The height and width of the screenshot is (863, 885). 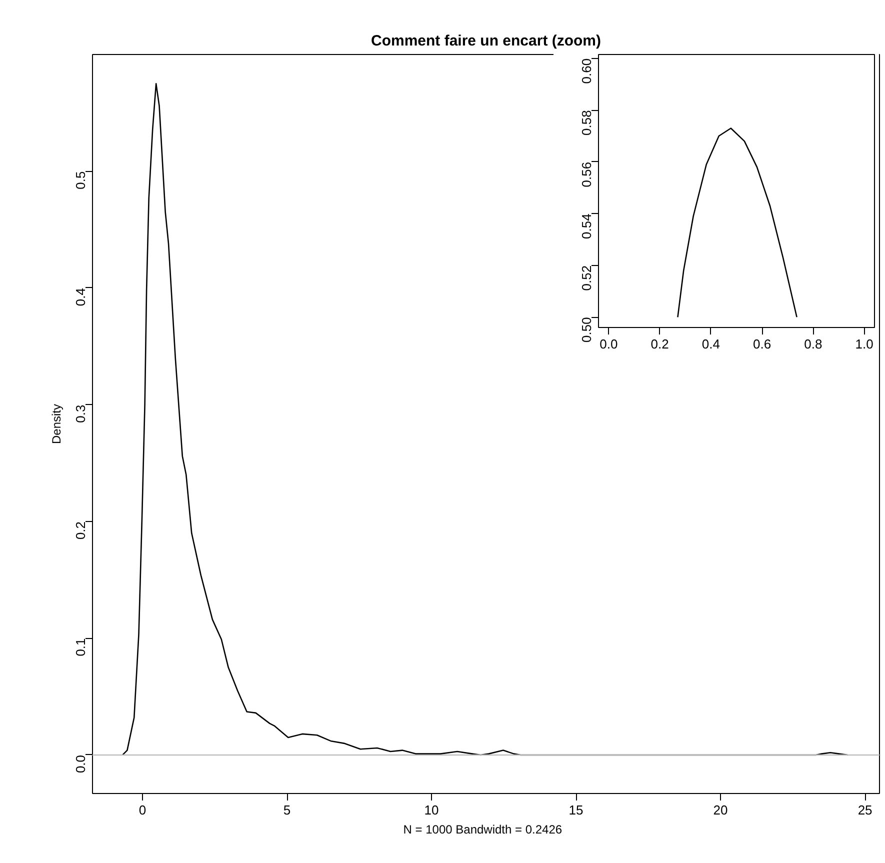 I want to click on y-tick-label: 0.58, so click(x=586, y=123).